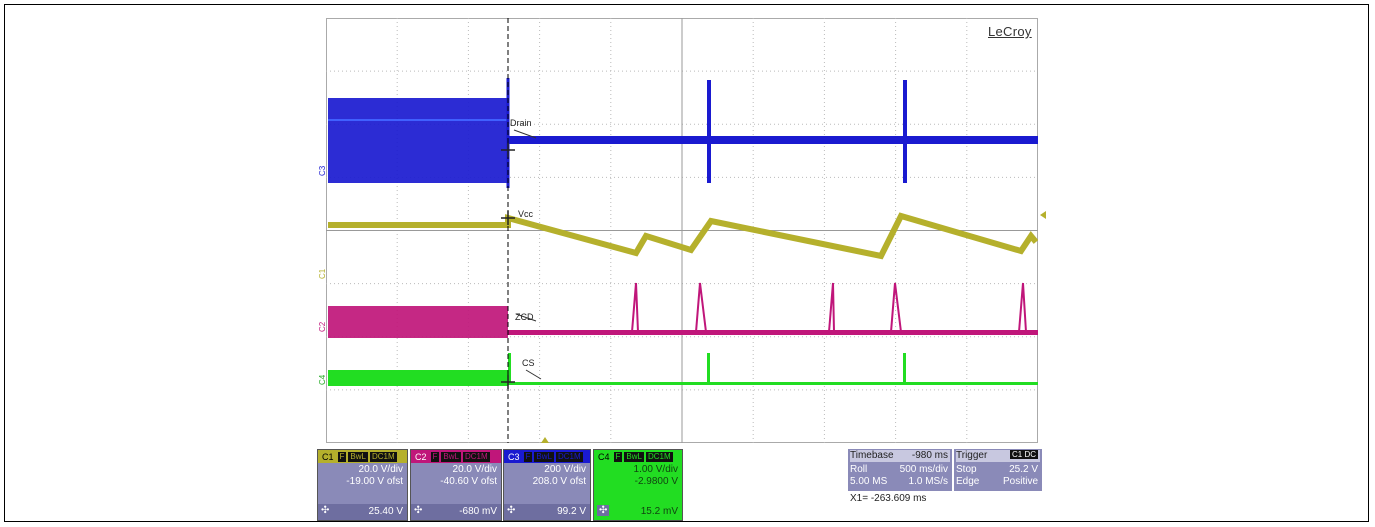 The width and height of the screenshot is (1375, 527). I want to click on drain-leader-line, so click(525, 134).